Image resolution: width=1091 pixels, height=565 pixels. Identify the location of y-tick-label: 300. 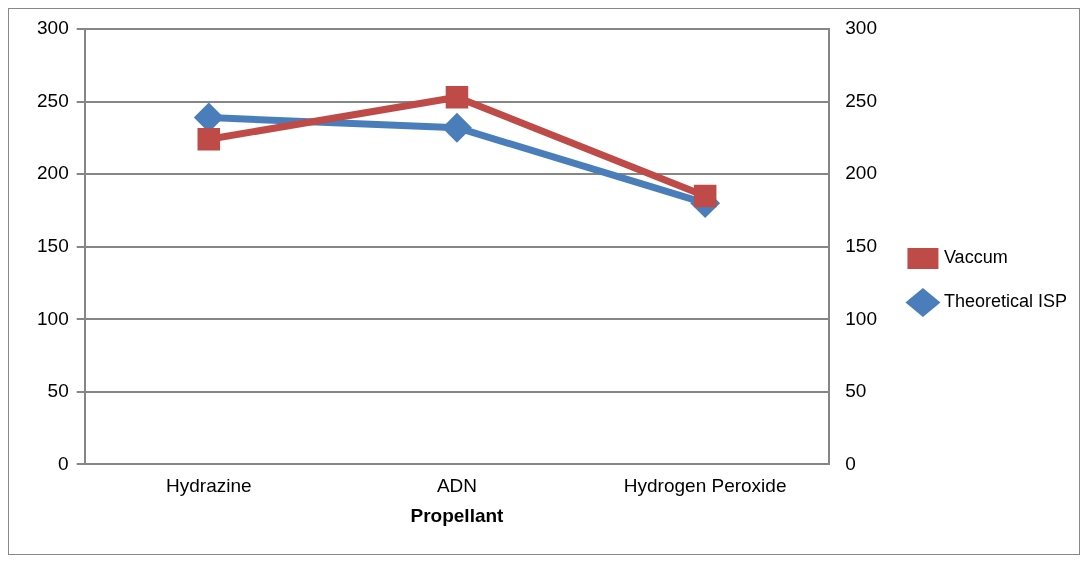
(53, 28).